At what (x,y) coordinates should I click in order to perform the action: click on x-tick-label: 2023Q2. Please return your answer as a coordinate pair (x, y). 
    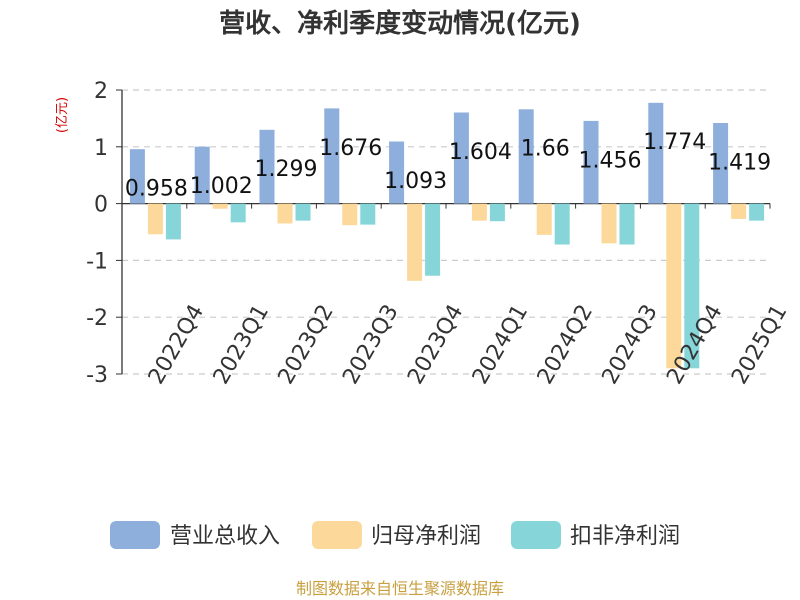
    Looking at the image, I should click on (306, 344).